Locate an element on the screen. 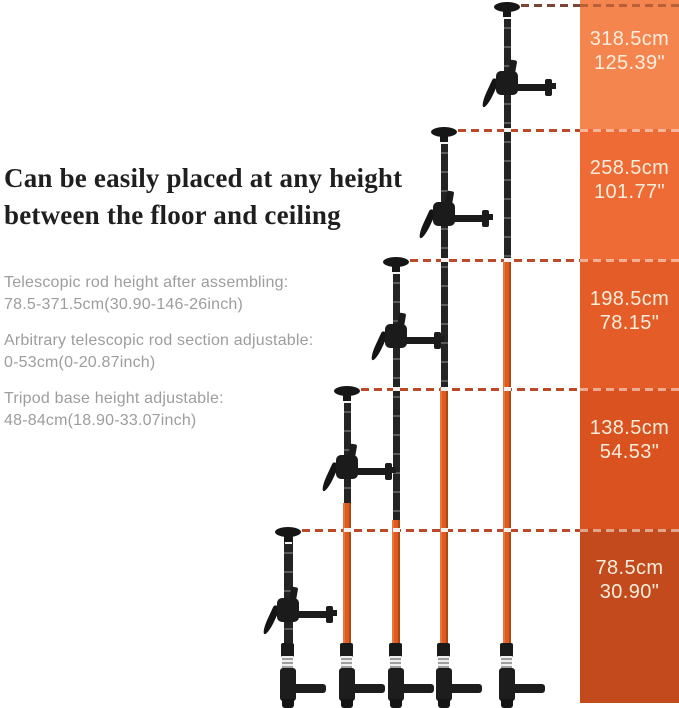 The image size is (679, 708). height-block-138: 138.5cm 54.53" is located at coordinates (629, 459).